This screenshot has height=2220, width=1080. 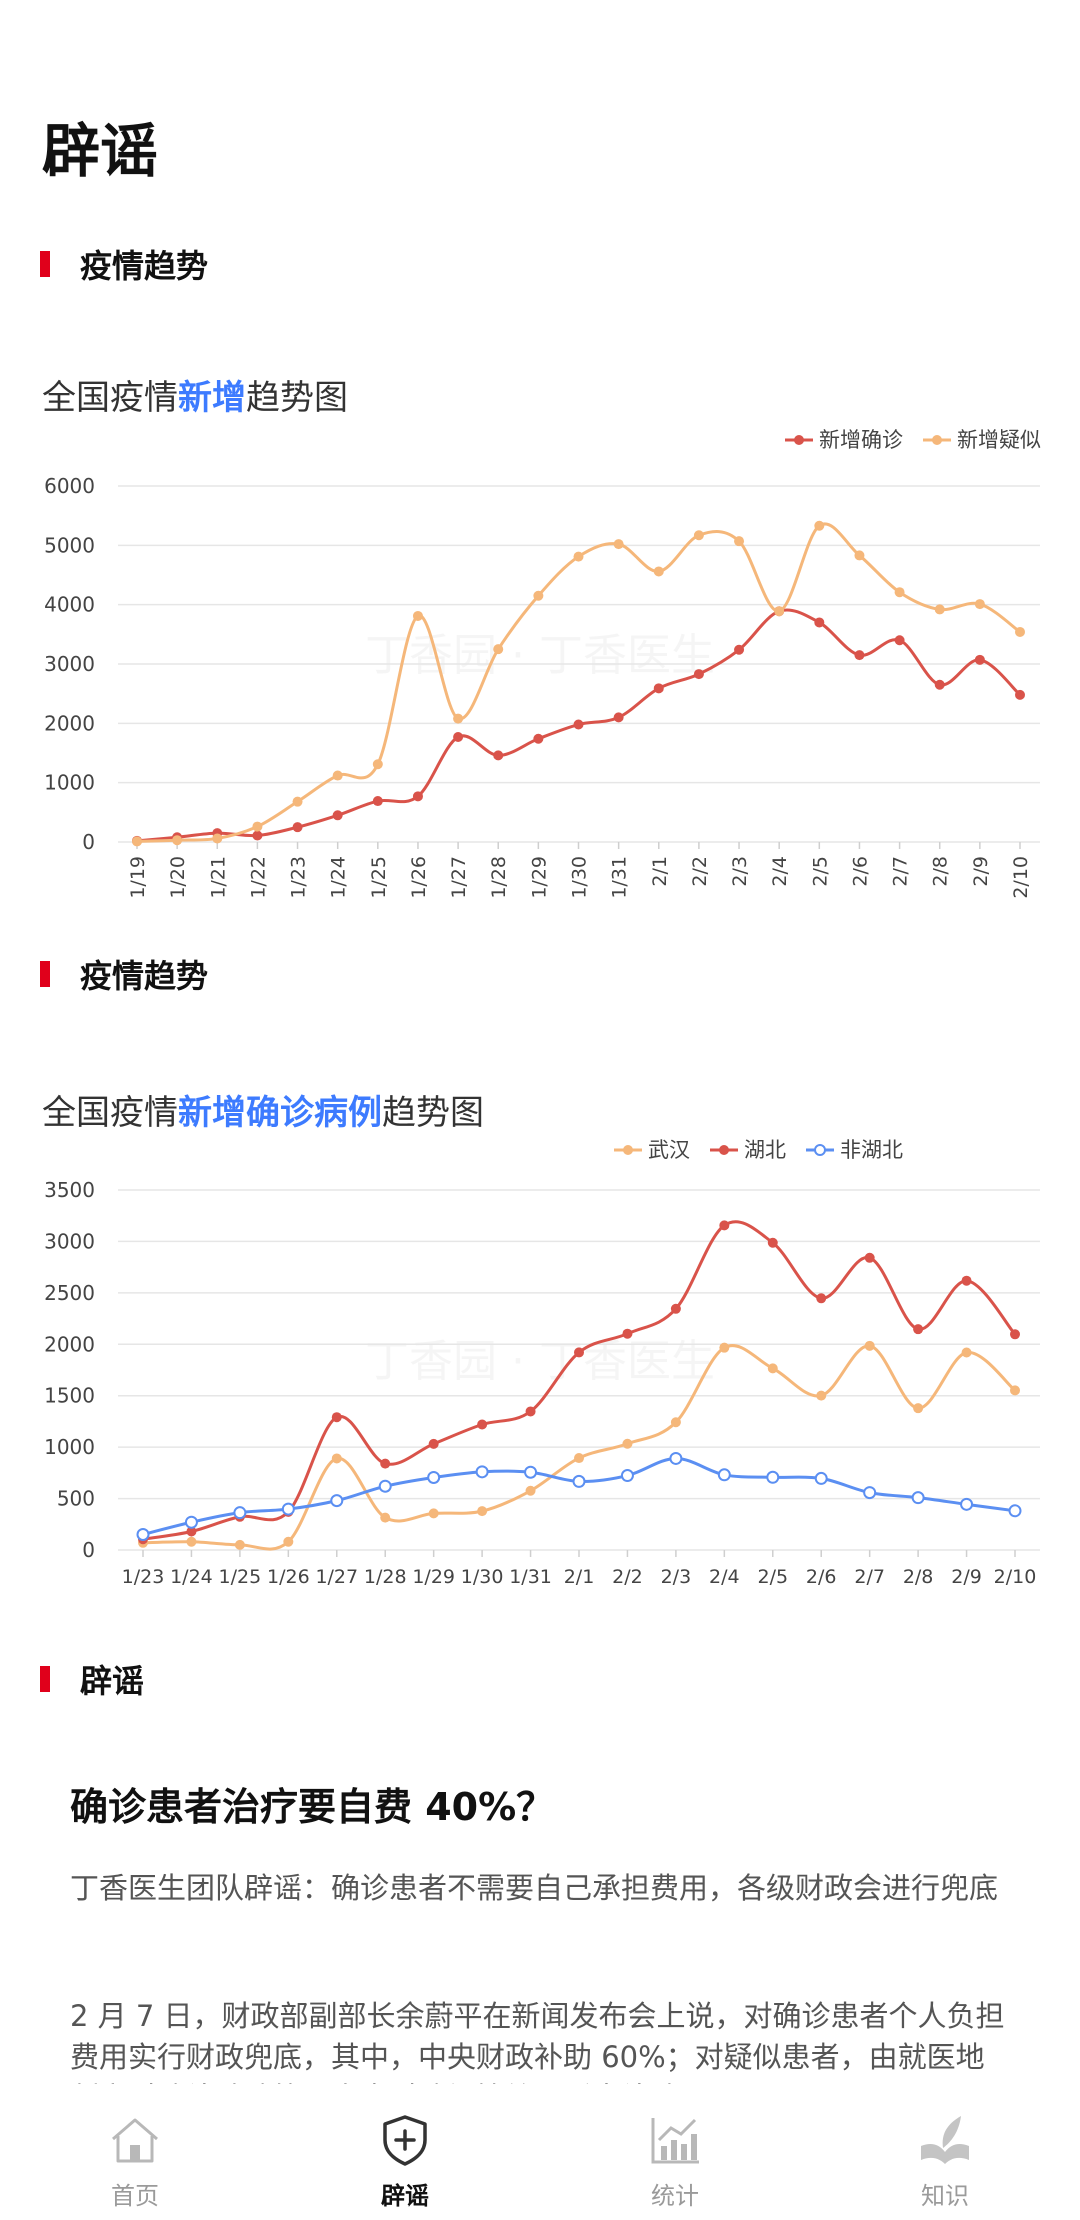 What do you see at coordinates (945, 2155) in the screenshot?
I see `tab-knowledge: 知识` at bounding box center [945, 2155].